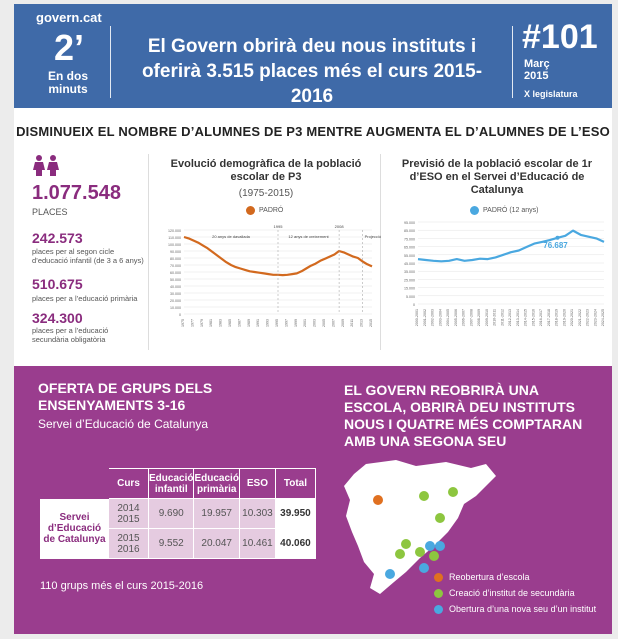  What do you see at coordinates (588, 317) in the screenshot?
I see `x-tick-label: 2022-2023` at bounding box center [588, 317].